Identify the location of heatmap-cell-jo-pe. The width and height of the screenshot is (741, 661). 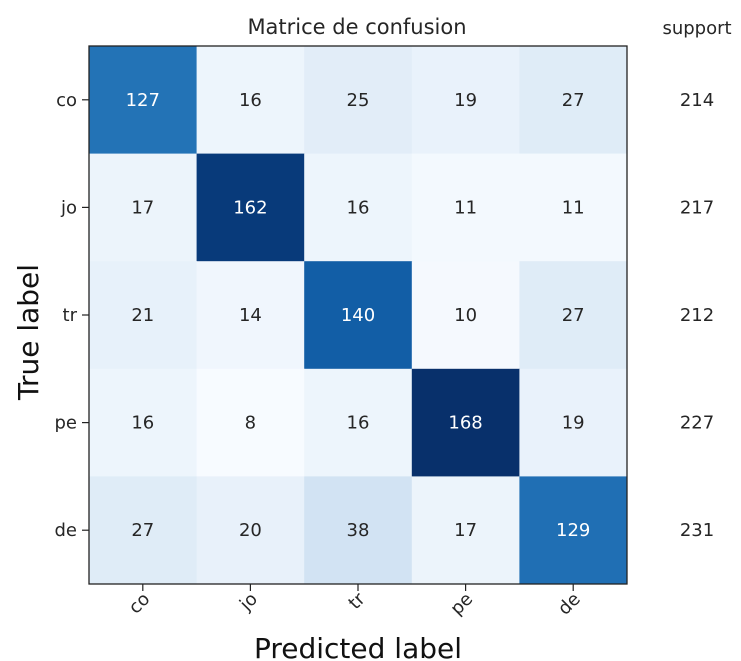
(465, 207).